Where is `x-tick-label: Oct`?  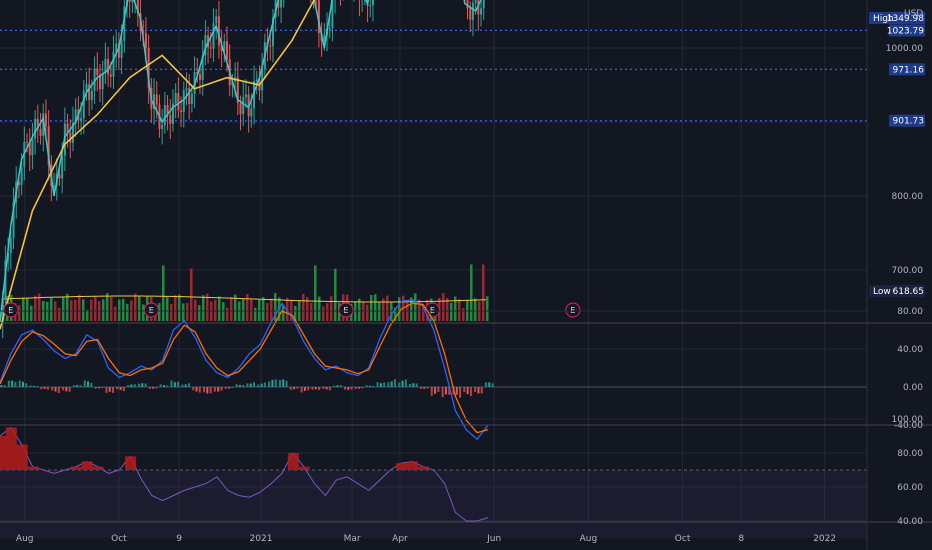
x-tick-label: Oct is located at coordinates (119, 539).